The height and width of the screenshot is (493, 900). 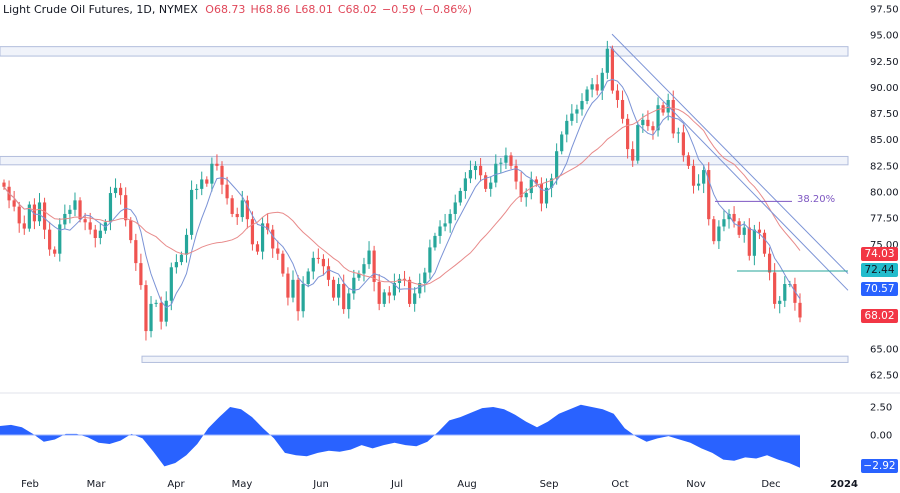 I want to click on price-axis-label: 82.50, so click(x=884, y=166).